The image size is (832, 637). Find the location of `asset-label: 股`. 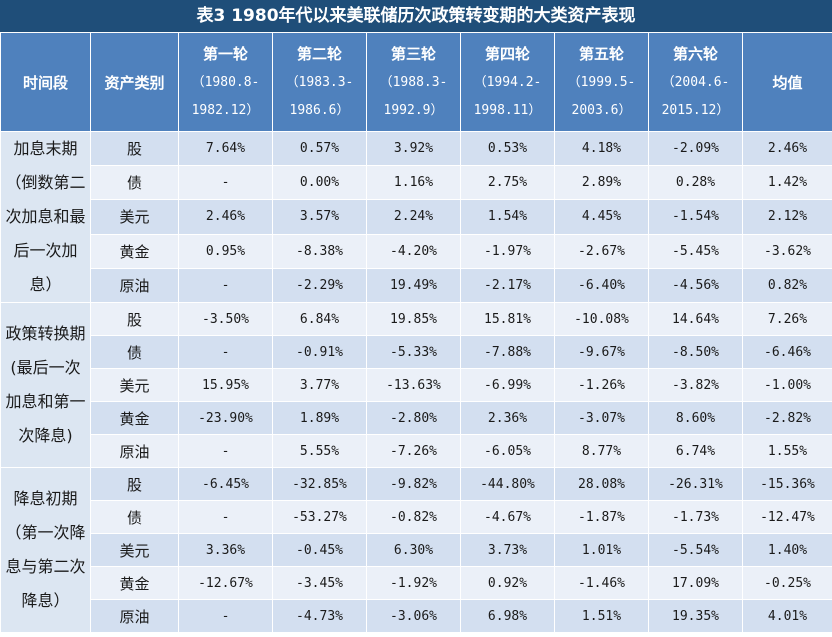

asset-label: 股 is located at coordinates (134, 319).